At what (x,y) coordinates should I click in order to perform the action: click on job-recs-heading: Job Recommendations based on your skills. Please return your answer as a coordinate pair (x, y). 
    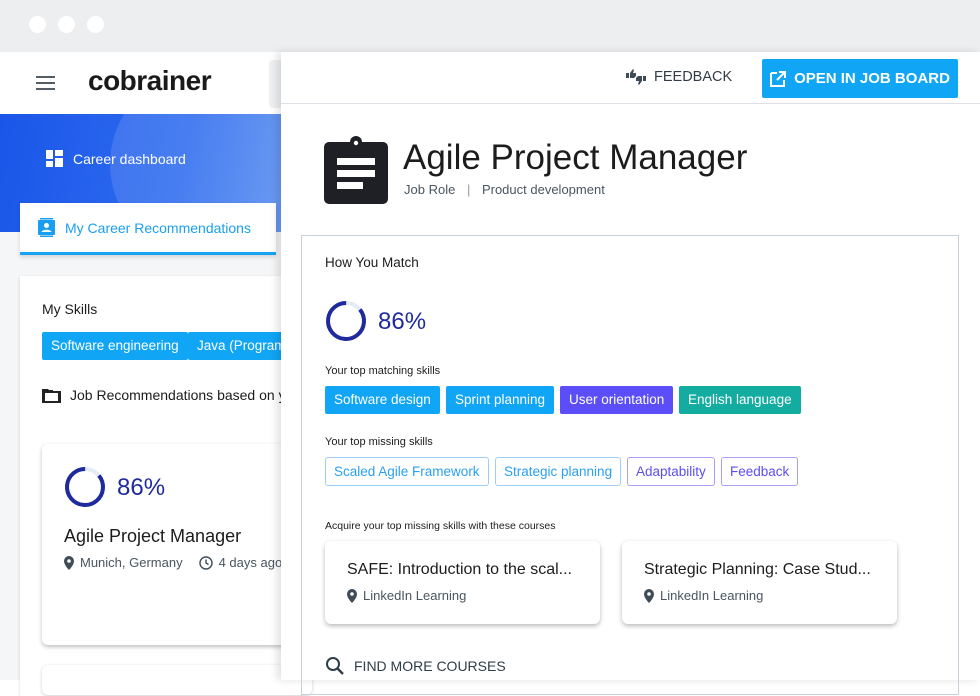
    Looking at the image, I should click on (191, 395).